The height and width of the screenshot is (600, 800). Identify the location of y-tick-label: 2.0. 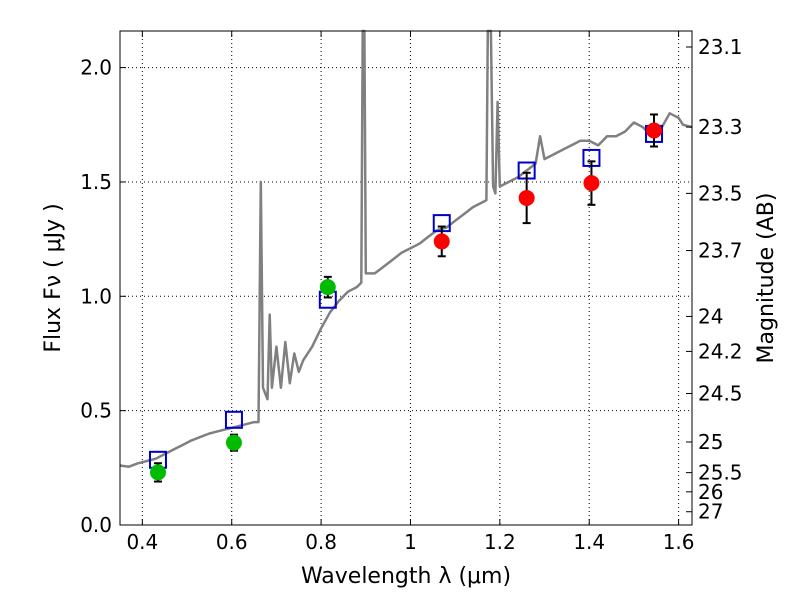
(96, 68).